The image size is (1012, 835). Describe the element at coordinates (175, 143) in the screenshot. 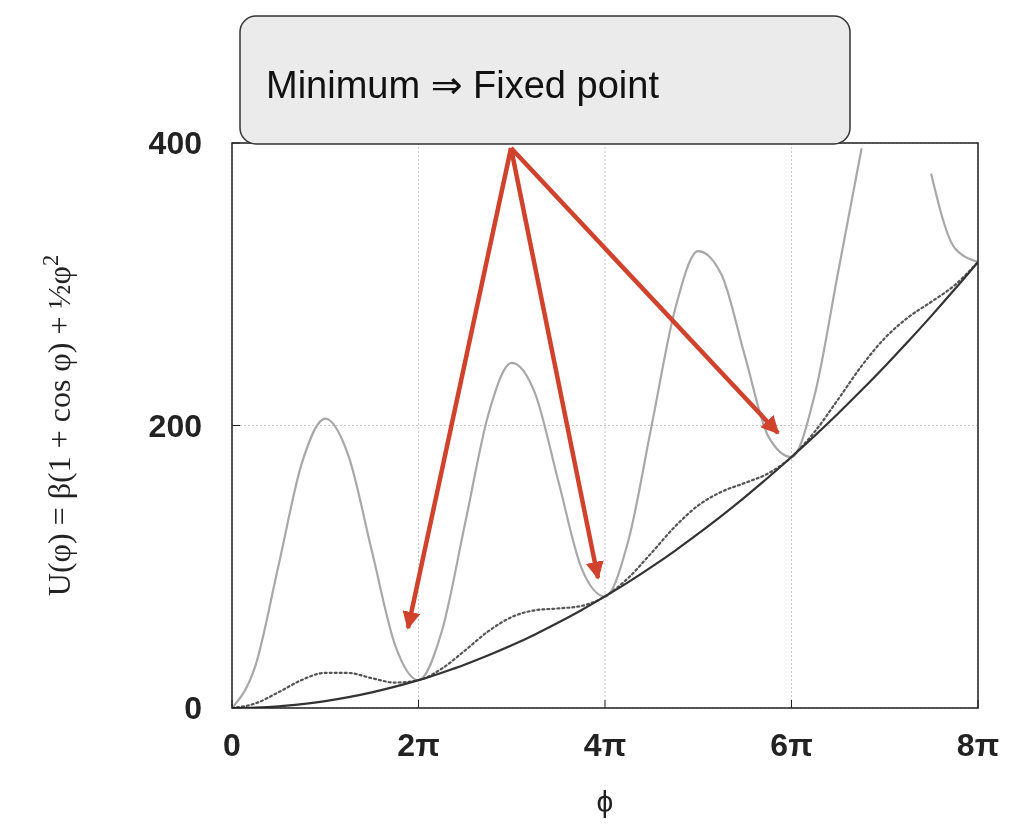

I see `y-tick-label: 400` at that location.